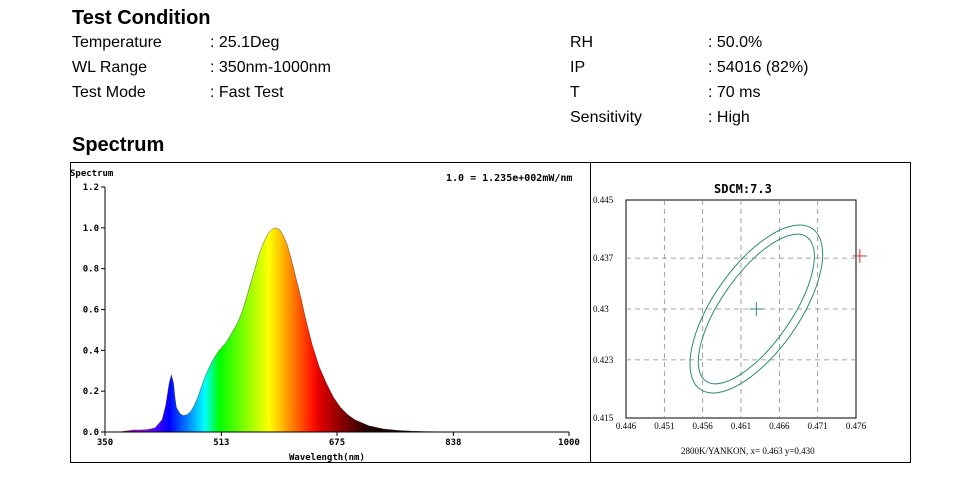 The width and height of the screenshot is (976, 480). Describe the element at coordinates (327, 458) in the screenshot. I see `spectrum-x-label: Wavelength(nm)` at that location.